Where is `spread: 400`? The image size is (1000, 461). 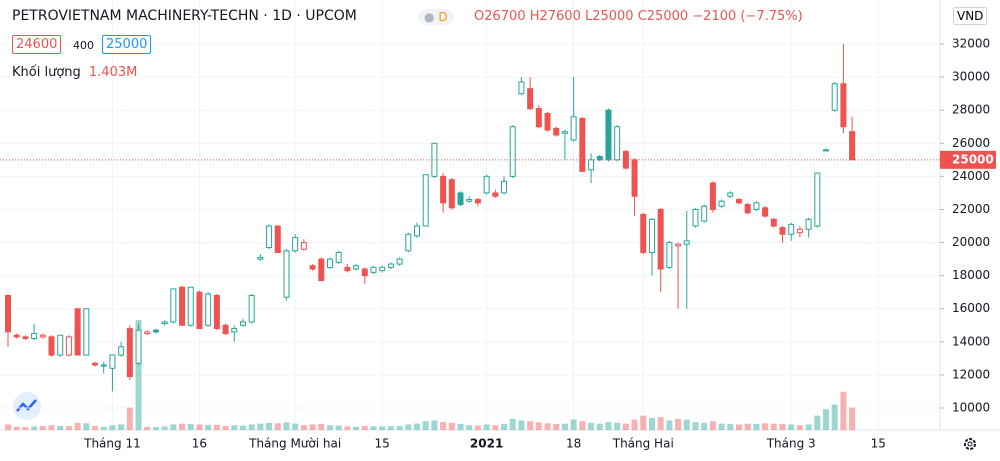
spread: 400 is located at coordinates (83, 45).